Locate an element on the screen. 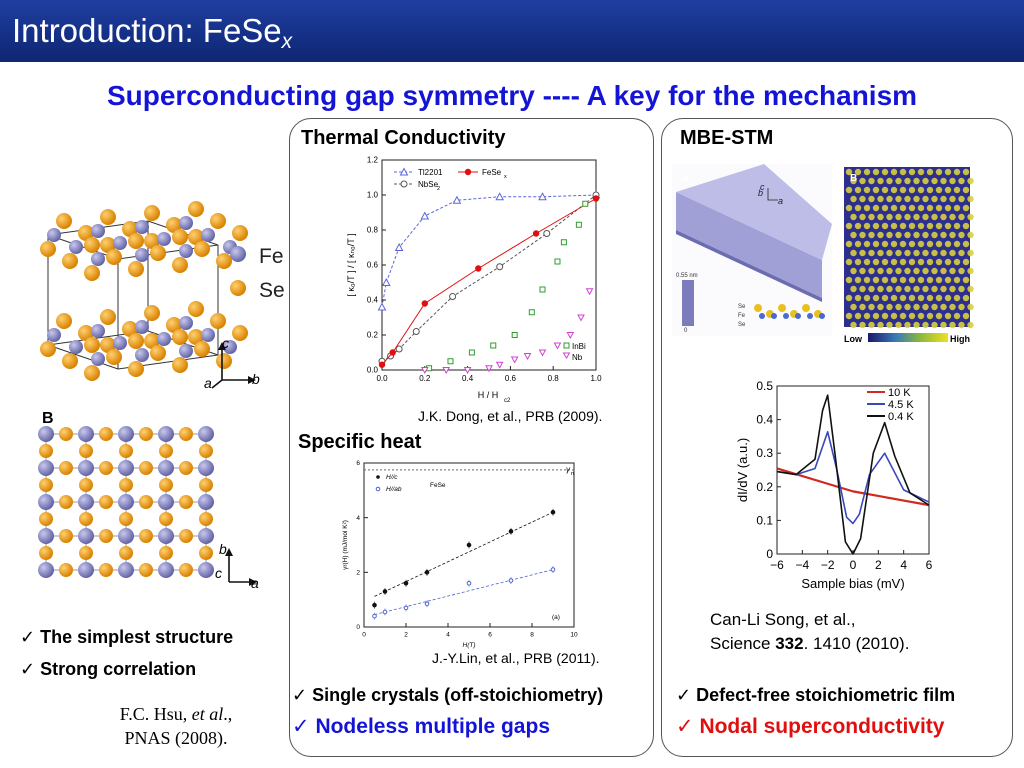 The height and width of the screenshot is (768, 1024). fe-legend-label: Fe is located at coordinates (271, 256).